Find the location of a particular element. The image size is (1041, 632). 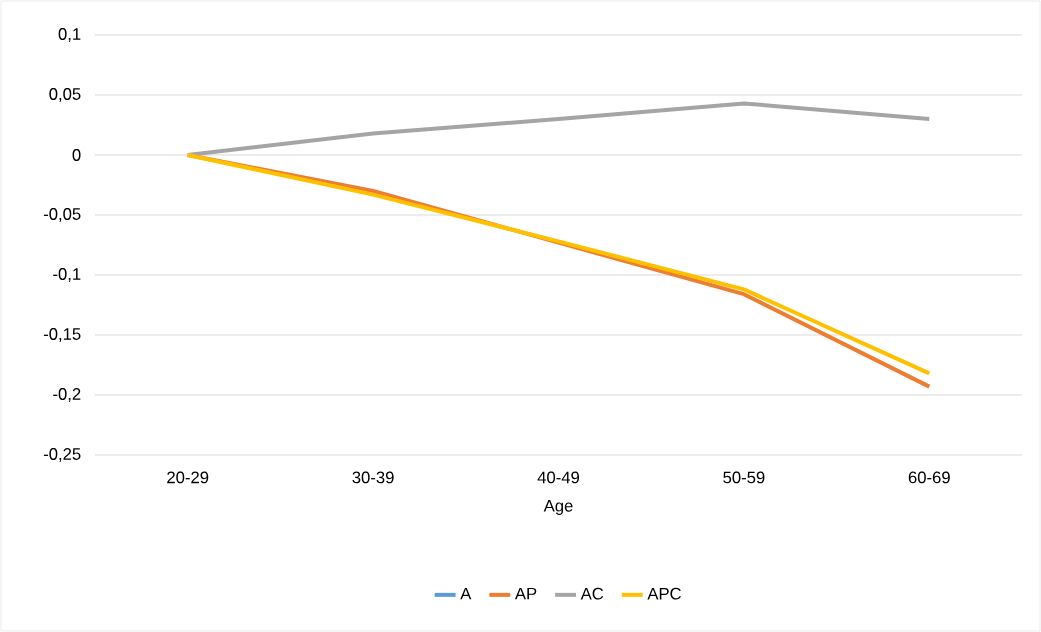

y-tick-label: 0,1 is located at coordinates (69, 35).